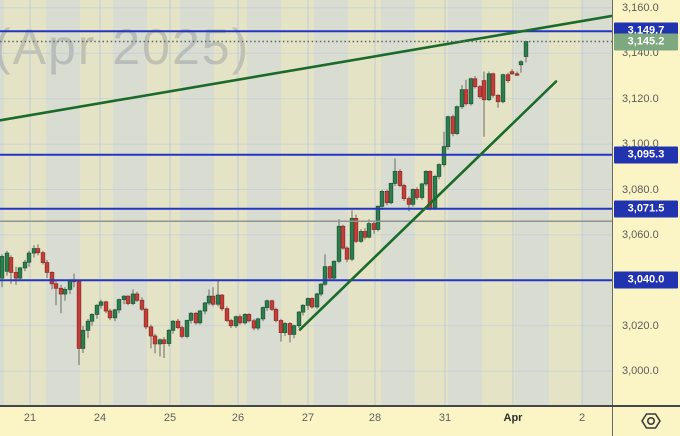 The image size is (680, 436). What do you see at coordinates (640, 234) in the screenshot?
I see `price-tick-label: 3,060.0` at bounding box center [640, 234].